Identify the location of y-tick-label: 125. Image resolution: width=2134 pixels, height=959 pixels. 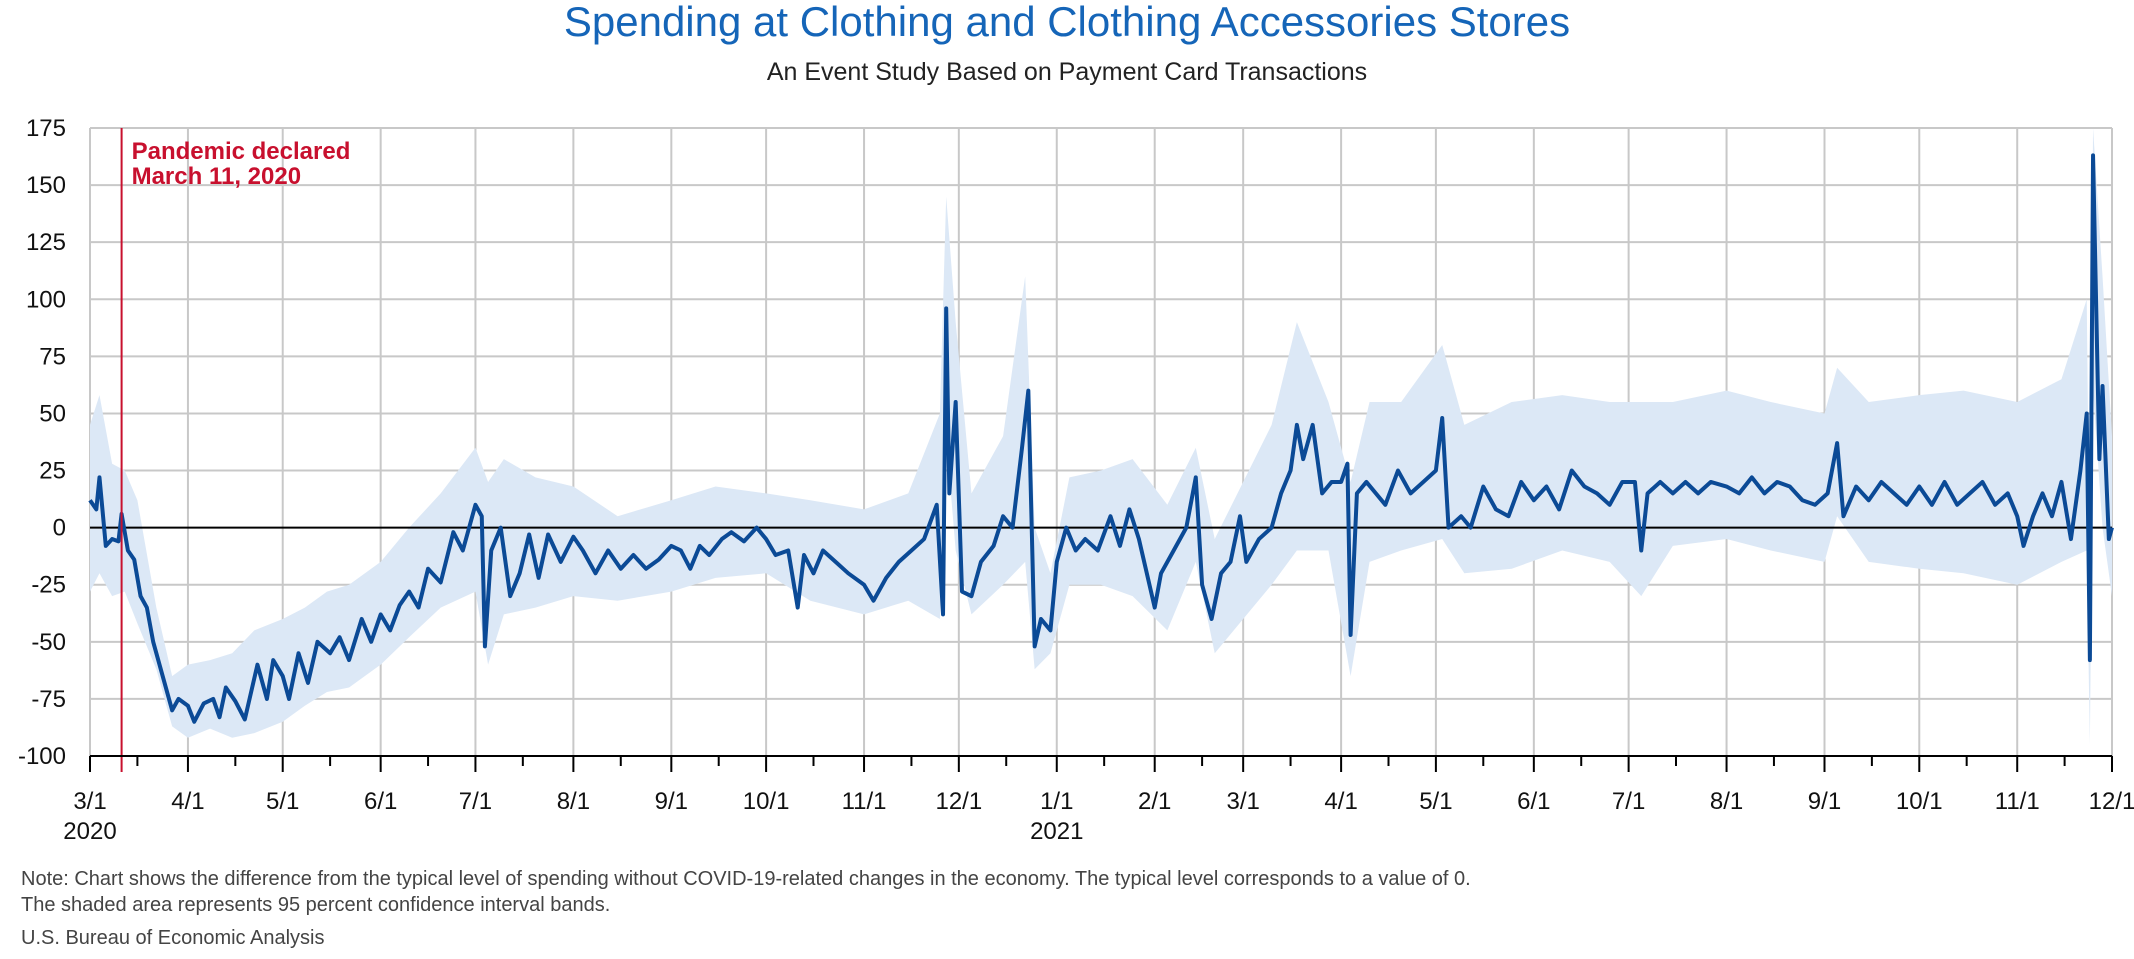
(46, 242).